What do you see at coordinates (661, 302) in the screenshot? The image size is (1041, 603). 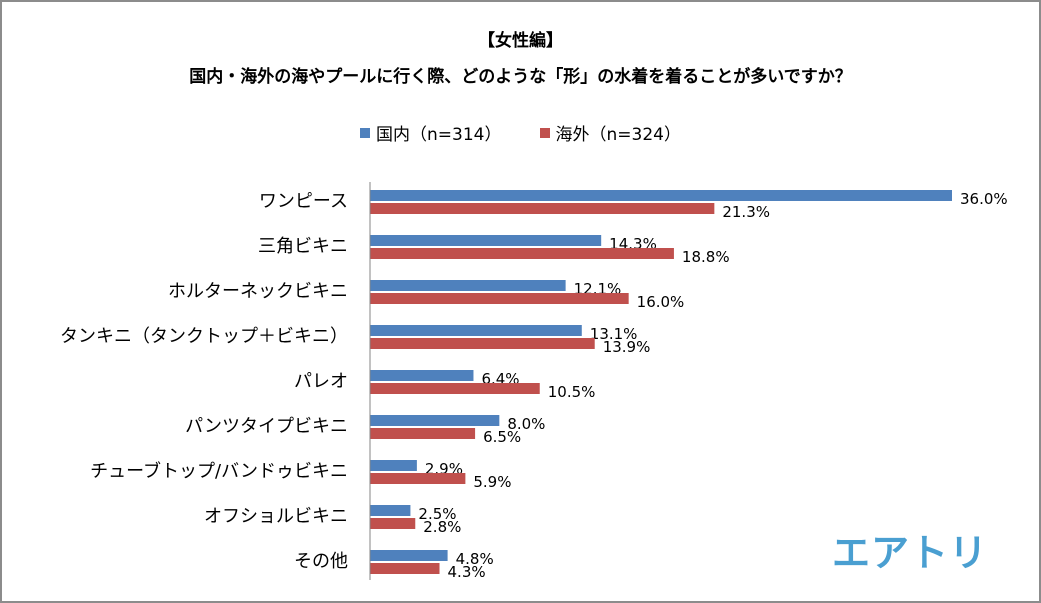 I see `value-label-overseas: 16.0%` at bounding box center [661, 302].